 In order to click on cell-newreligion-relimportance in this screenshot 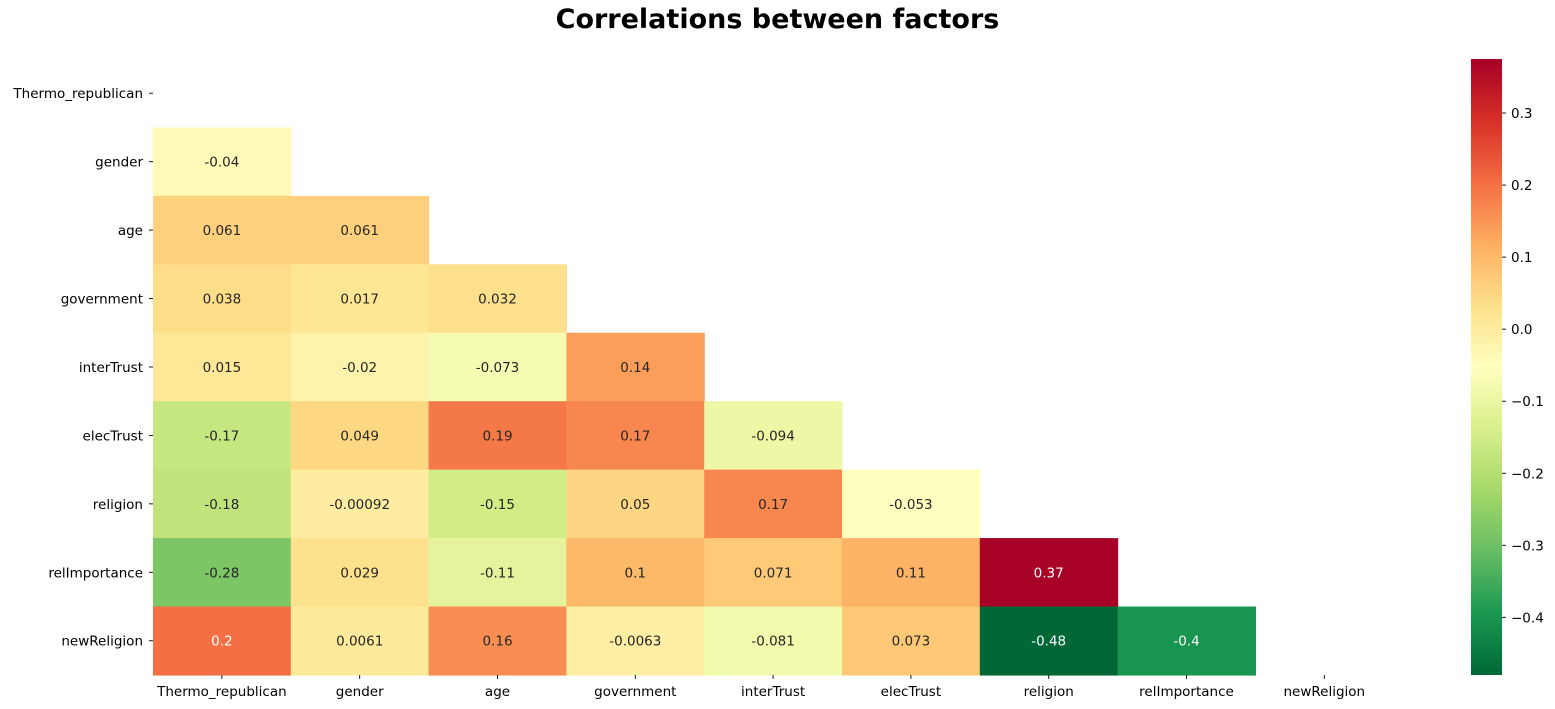, I will do `click(1186, 641)`.